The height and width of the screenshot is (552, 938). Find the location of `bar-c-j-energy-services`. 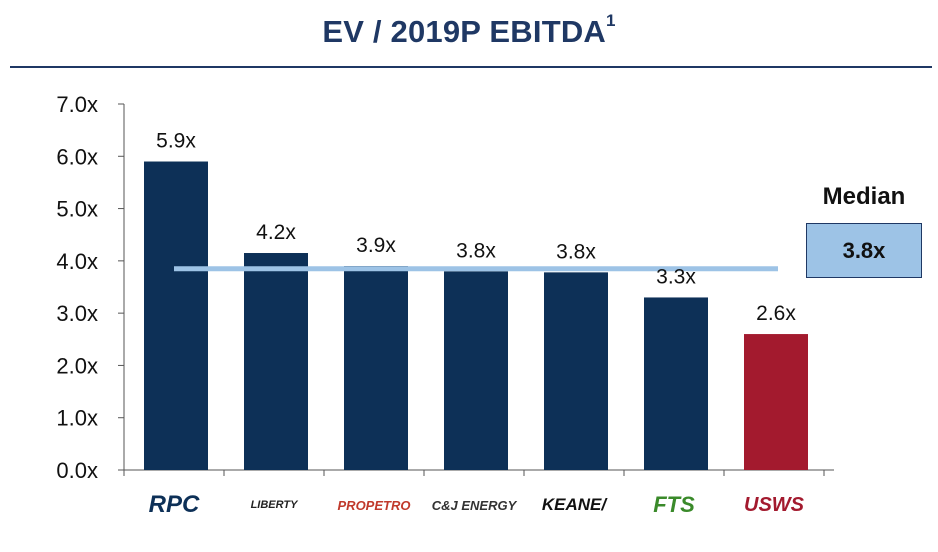

bar-c-j-energy-services is located at coordinates (476, 370).